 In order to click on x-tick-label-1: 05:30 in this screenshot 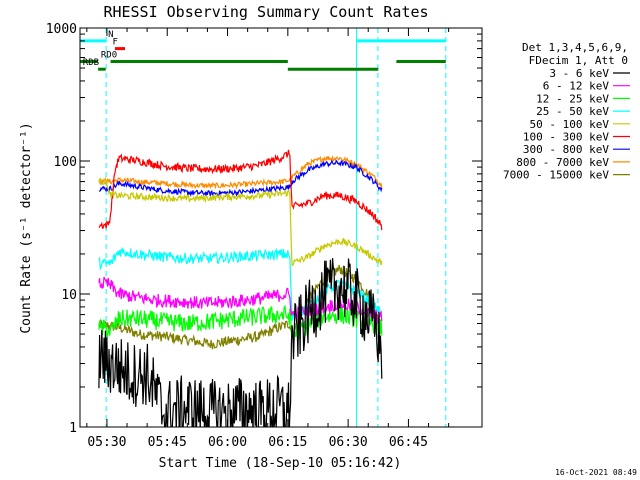, I will do `click(106, 442)`.